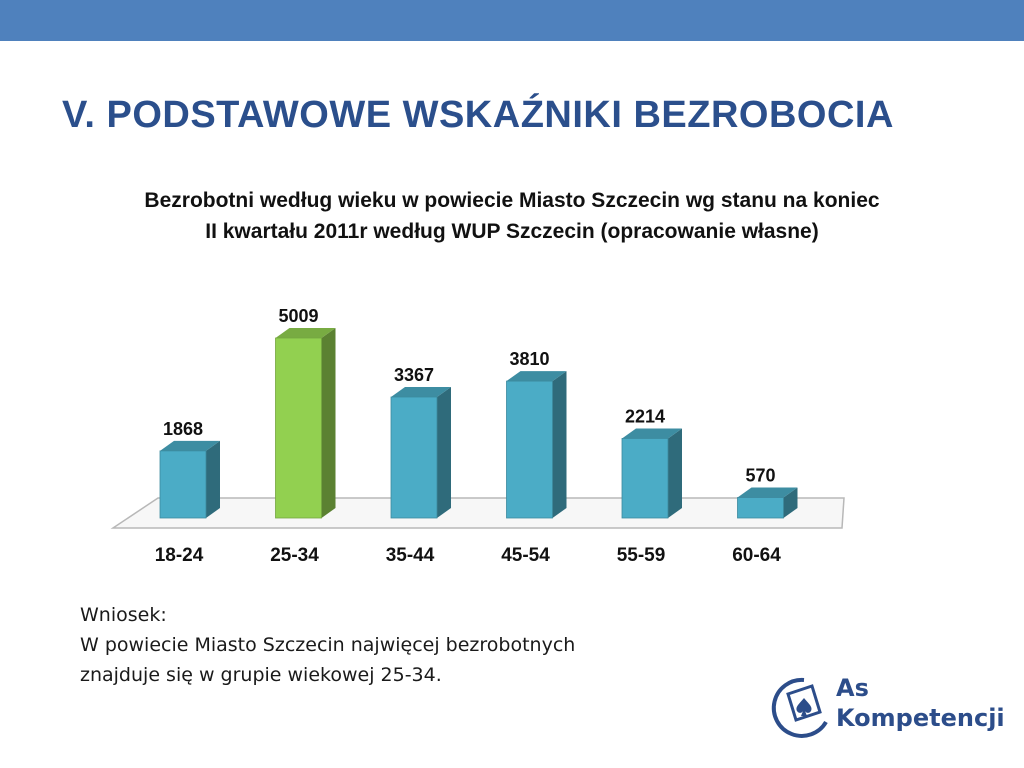 Image resolution: width=1024 pixels, height=768 pixels. Describe the element at coordinates (920, 718) in the screenshot. I see `logo-text-kompetencji: Kompetencji` at that location.